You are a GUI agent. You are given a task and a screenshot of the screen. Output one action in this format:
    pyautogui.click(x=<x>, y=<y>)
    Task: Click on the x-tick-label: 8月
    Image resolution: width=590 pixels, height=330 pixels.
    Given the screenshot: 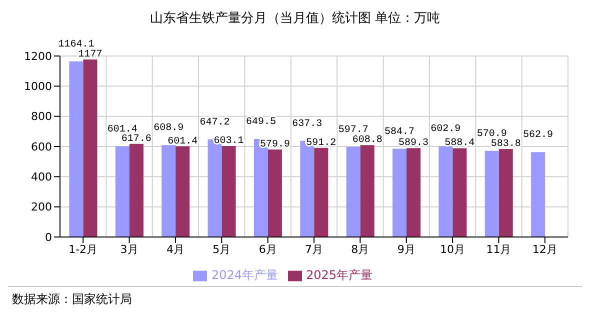 What is the action you would take?
    pyautogui.click(x=360, y=249)
    